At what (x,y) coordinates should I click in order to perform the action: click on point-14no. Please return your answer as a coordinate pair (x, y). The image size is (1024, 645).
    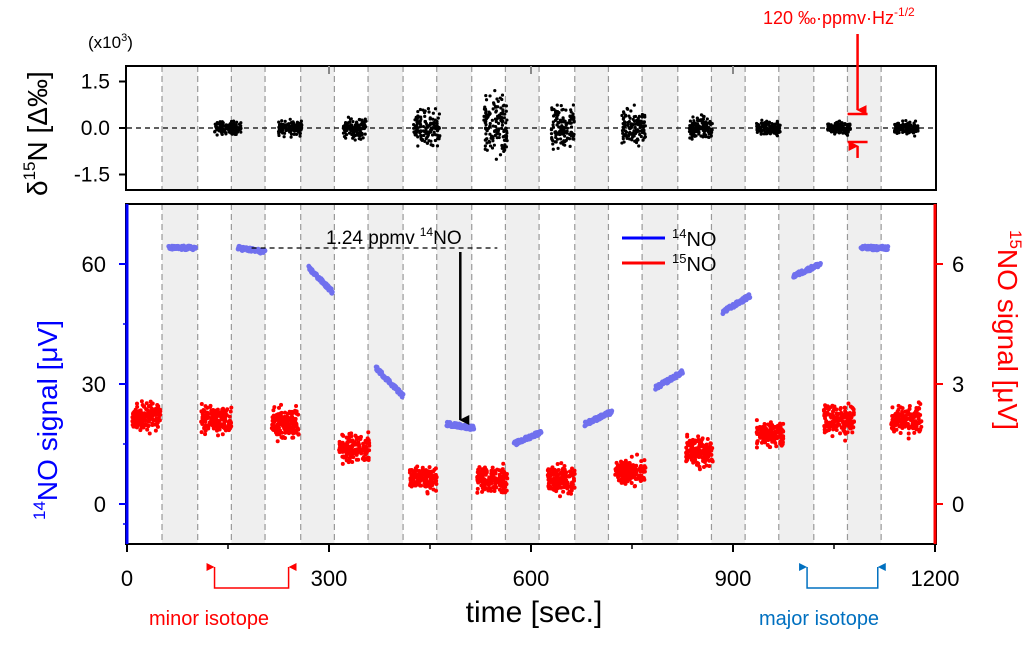
    Looking at the image, I should click on (474, 429).